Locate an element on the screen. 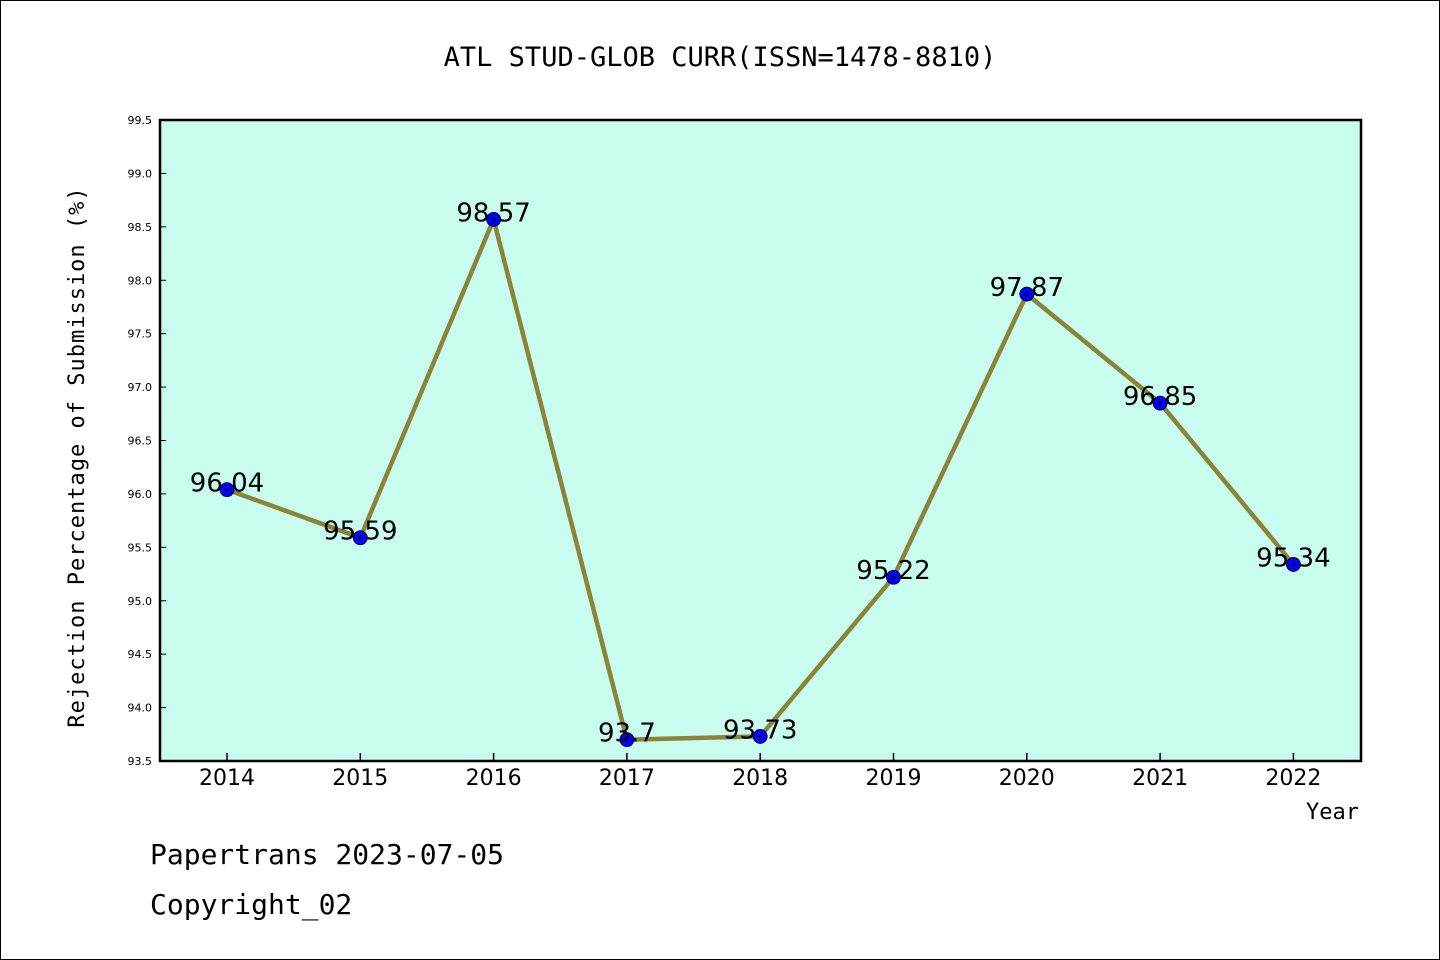  x-tick-label: 2016 is located at coordinates (494, 778).